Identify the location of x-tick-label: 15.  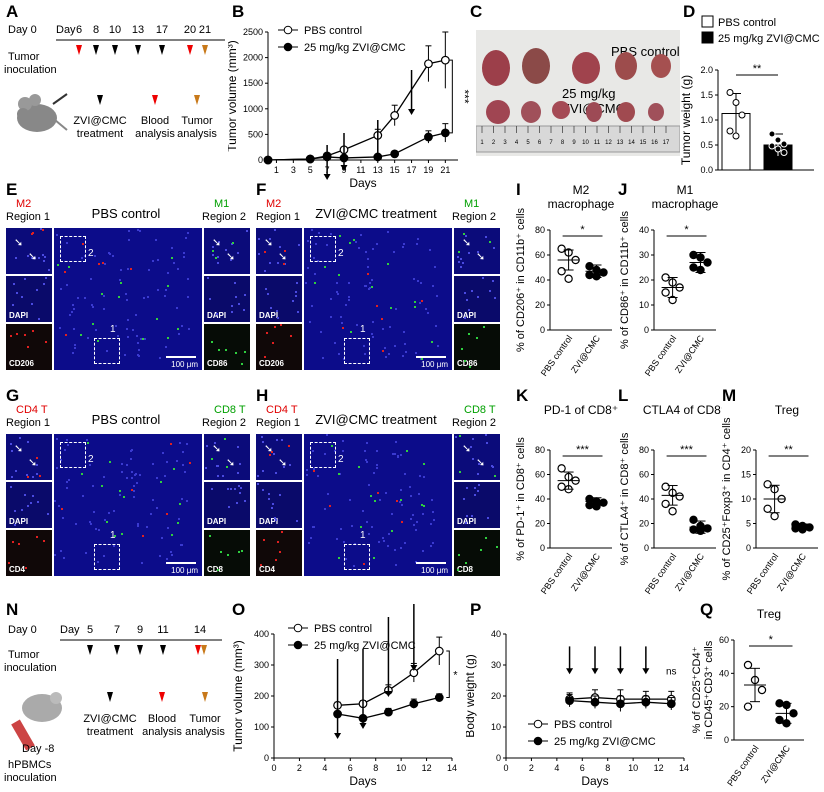
(395, 170).